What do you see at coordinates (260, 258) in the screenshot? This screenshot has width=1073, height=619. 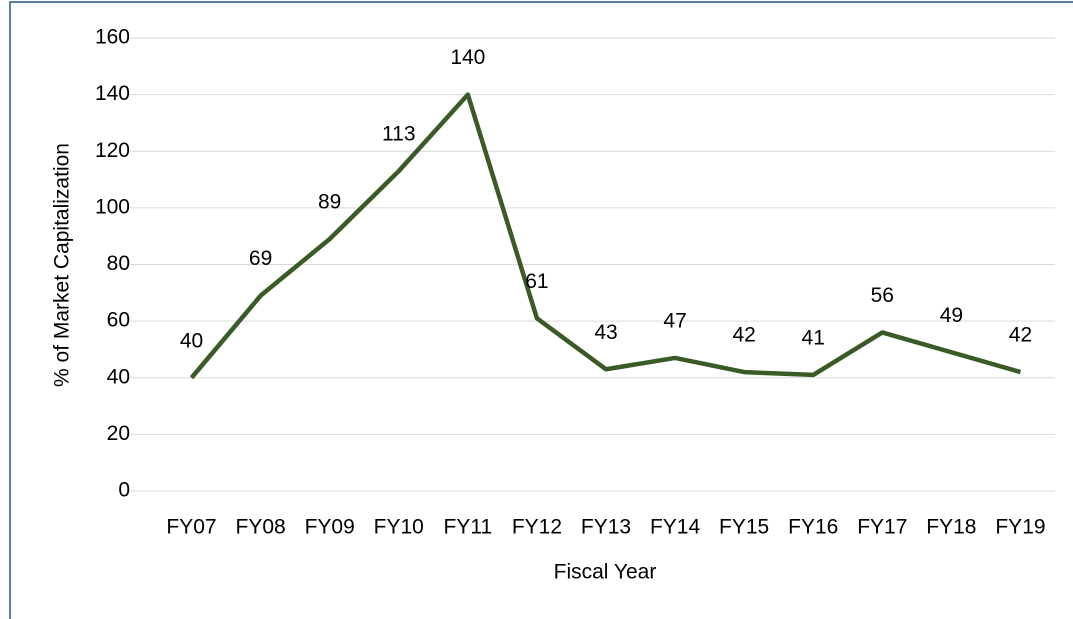 I see `data-label: 69` at bounding box center [260, 258].